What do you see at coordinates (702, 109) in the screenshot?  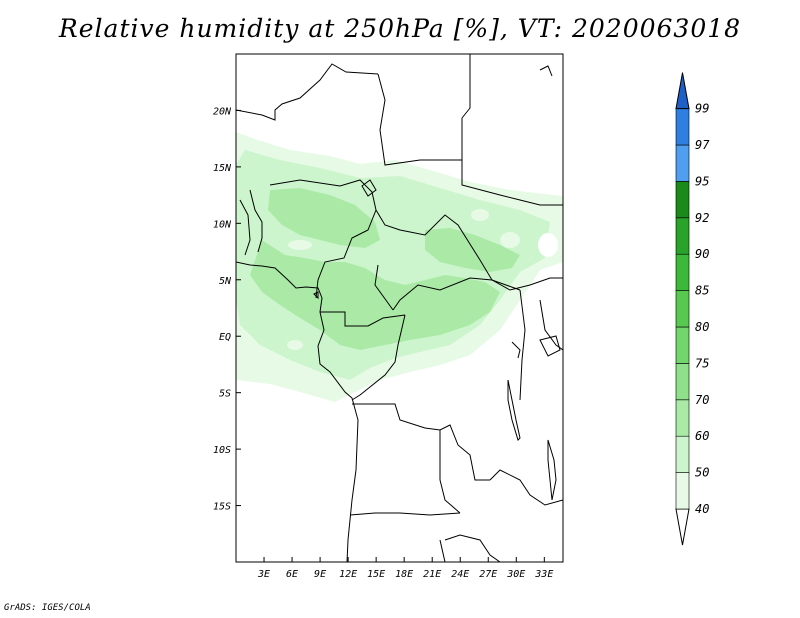 I see `colorbar-level-label: 99` at bounding box center [702, 109].